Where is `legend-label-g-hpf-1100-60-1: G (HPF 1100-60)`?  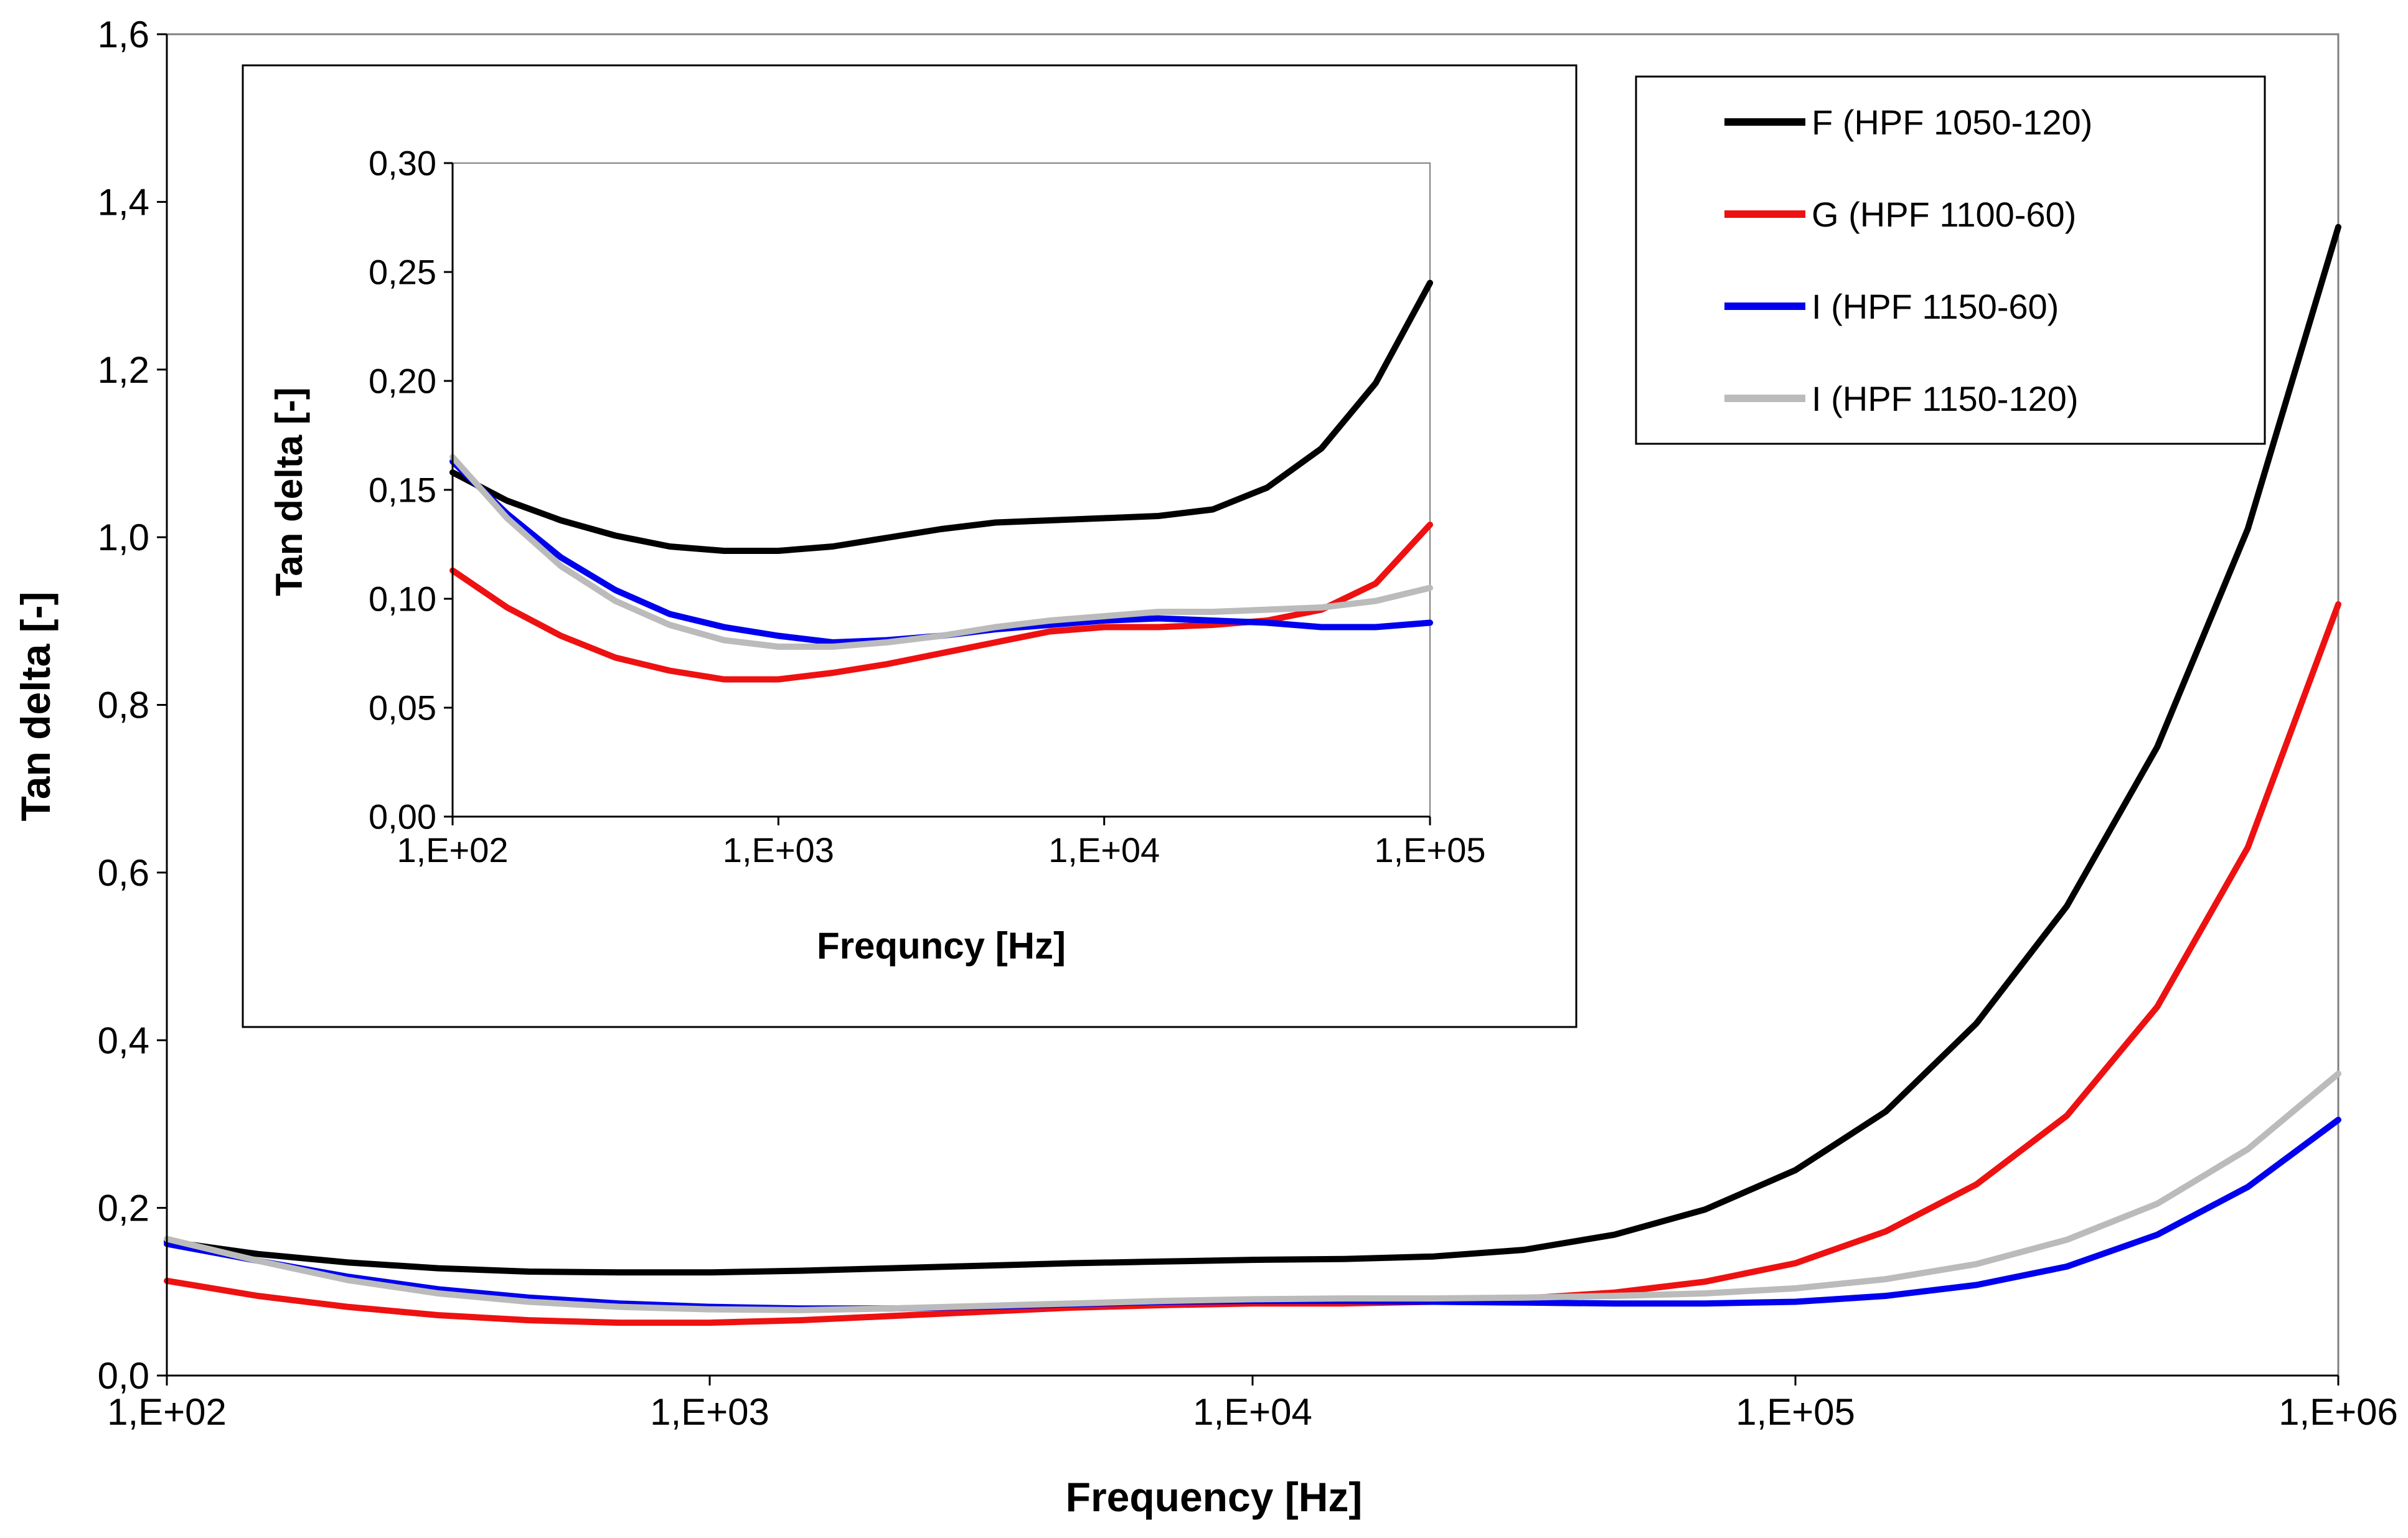
legend-label-g-hpf-1100-60-1: G (HPF 1100-60) is located at coordinates (1944, 214).